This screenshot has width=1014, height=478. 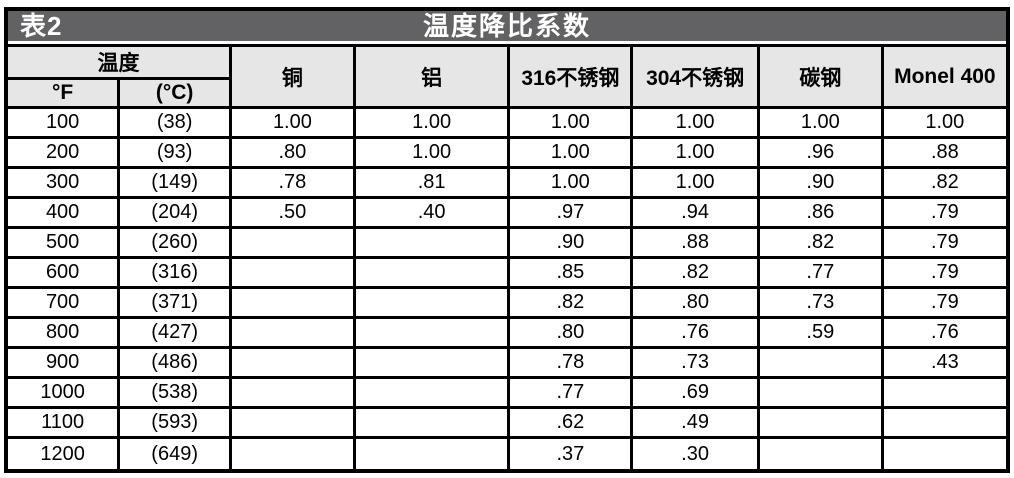 I want to click on table-row: 1000 (538) .77.69, so click(x=507, y=392).